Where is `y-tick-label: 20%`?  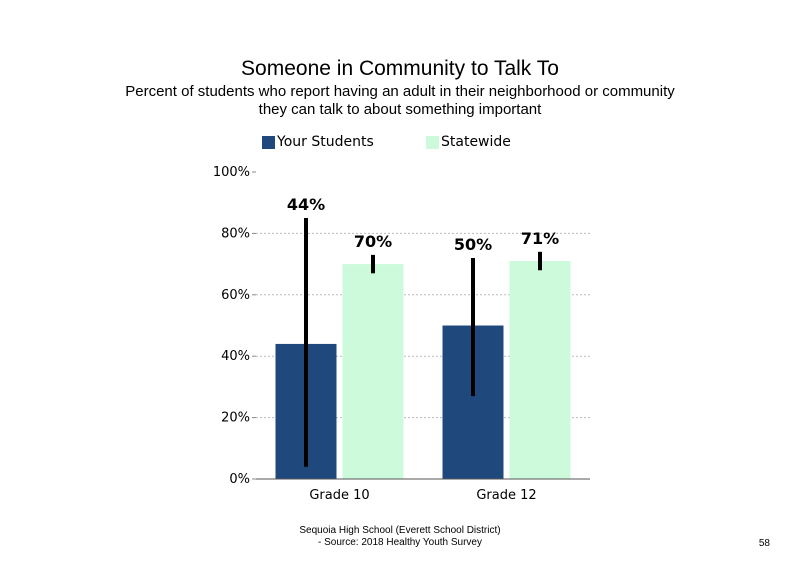
y-tick-label: 20% is located at coordinates (235, 418).